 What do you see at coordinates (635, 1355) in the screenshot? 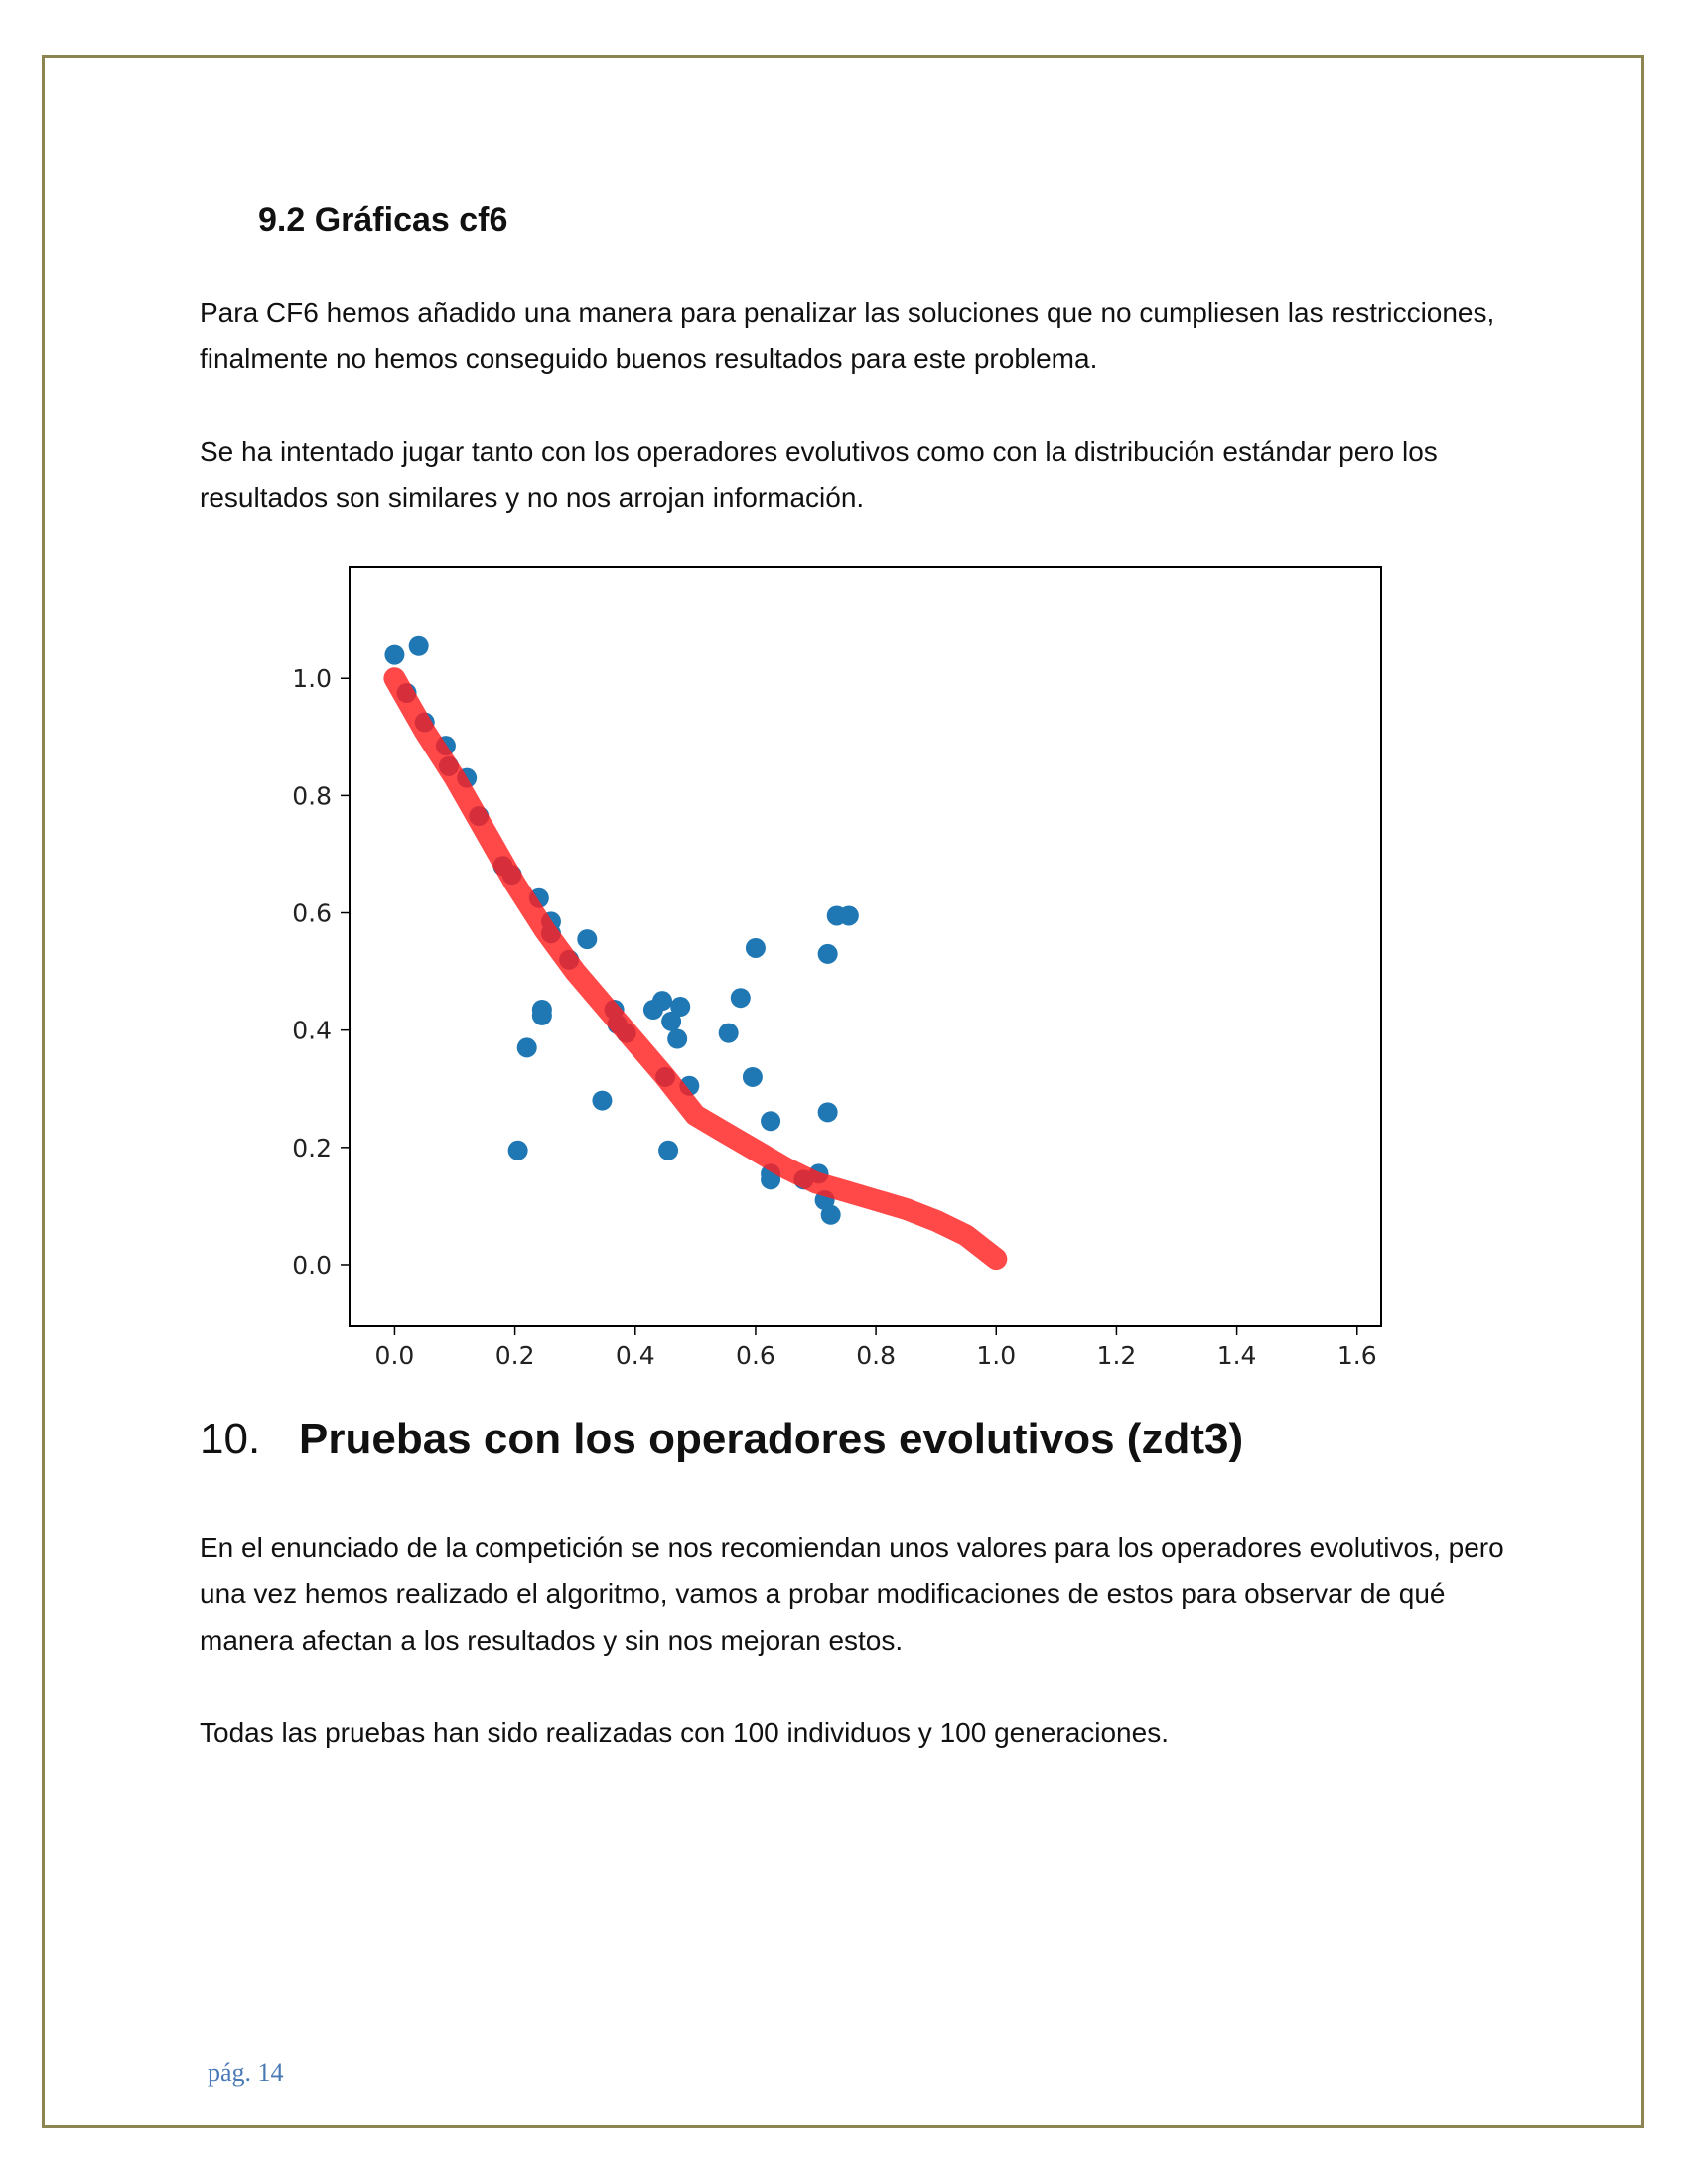
I see `x-tick-label: 0.4` at bounding box center [635, 1355].